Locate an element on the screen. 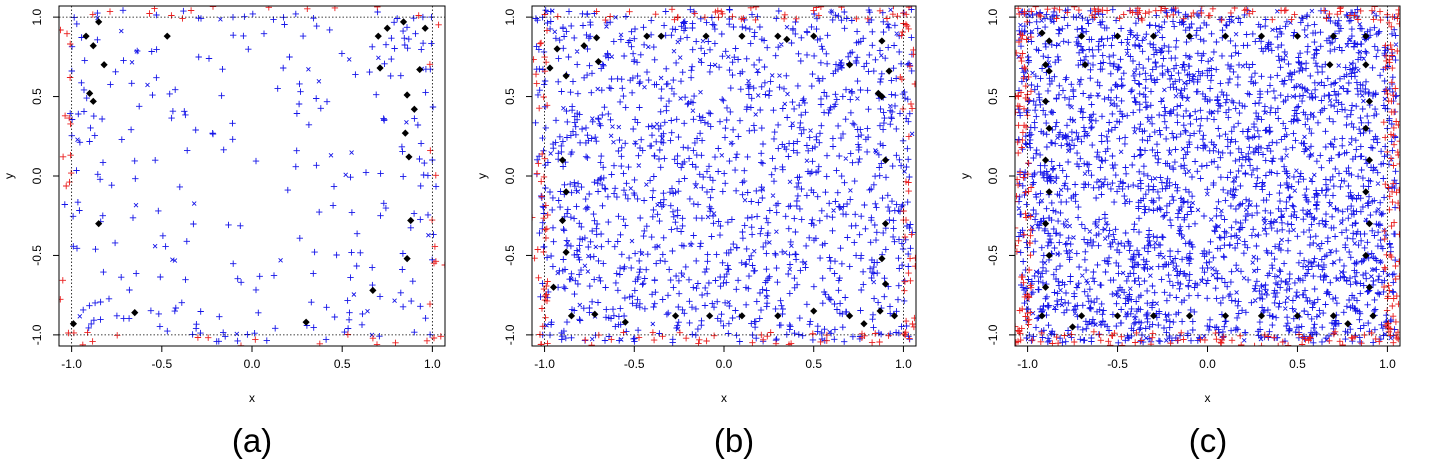 This screenshot has height=470, width=1432. panel-label: (c) is located at coordinates (1208, 440).